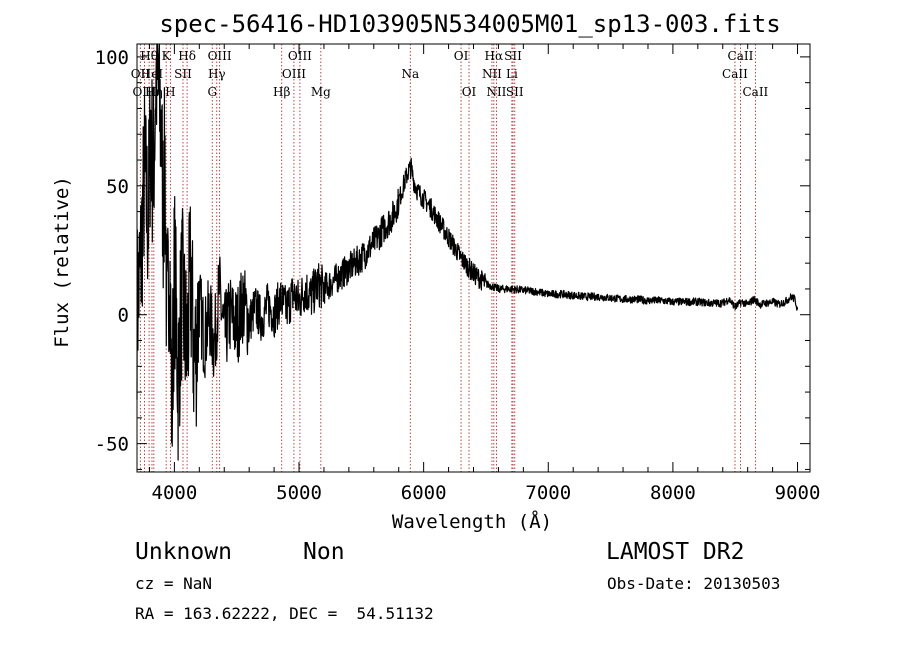  What do you see at coordinates (512, 74) in the screenshot?
I see `spectral-line-label: Li` at bounding box center [512, 74].